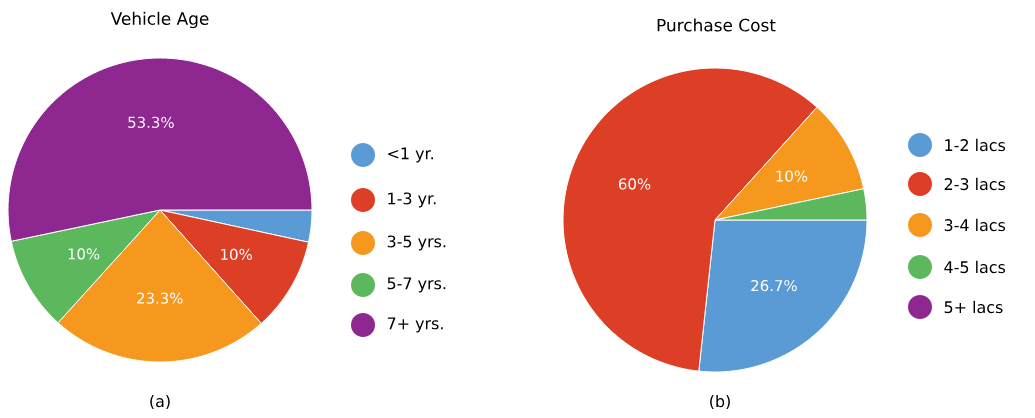 The image size is (1035, 418). I want to click on data-label: 26.7%, so click(774, 285).